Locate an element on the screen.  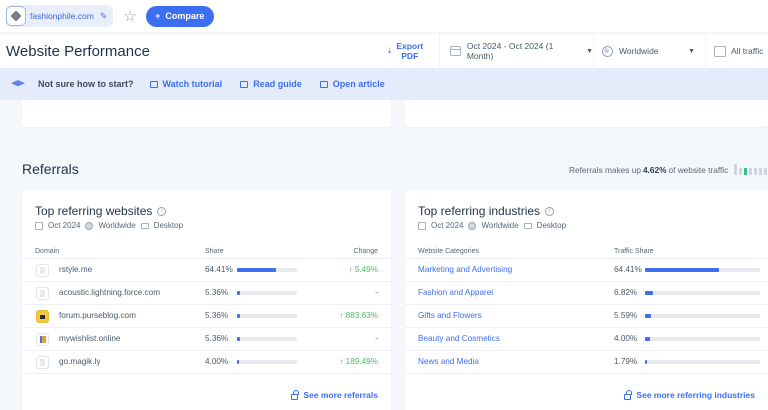
see-more-referrals-link: See more referrals is located at coordinates (334, 394).